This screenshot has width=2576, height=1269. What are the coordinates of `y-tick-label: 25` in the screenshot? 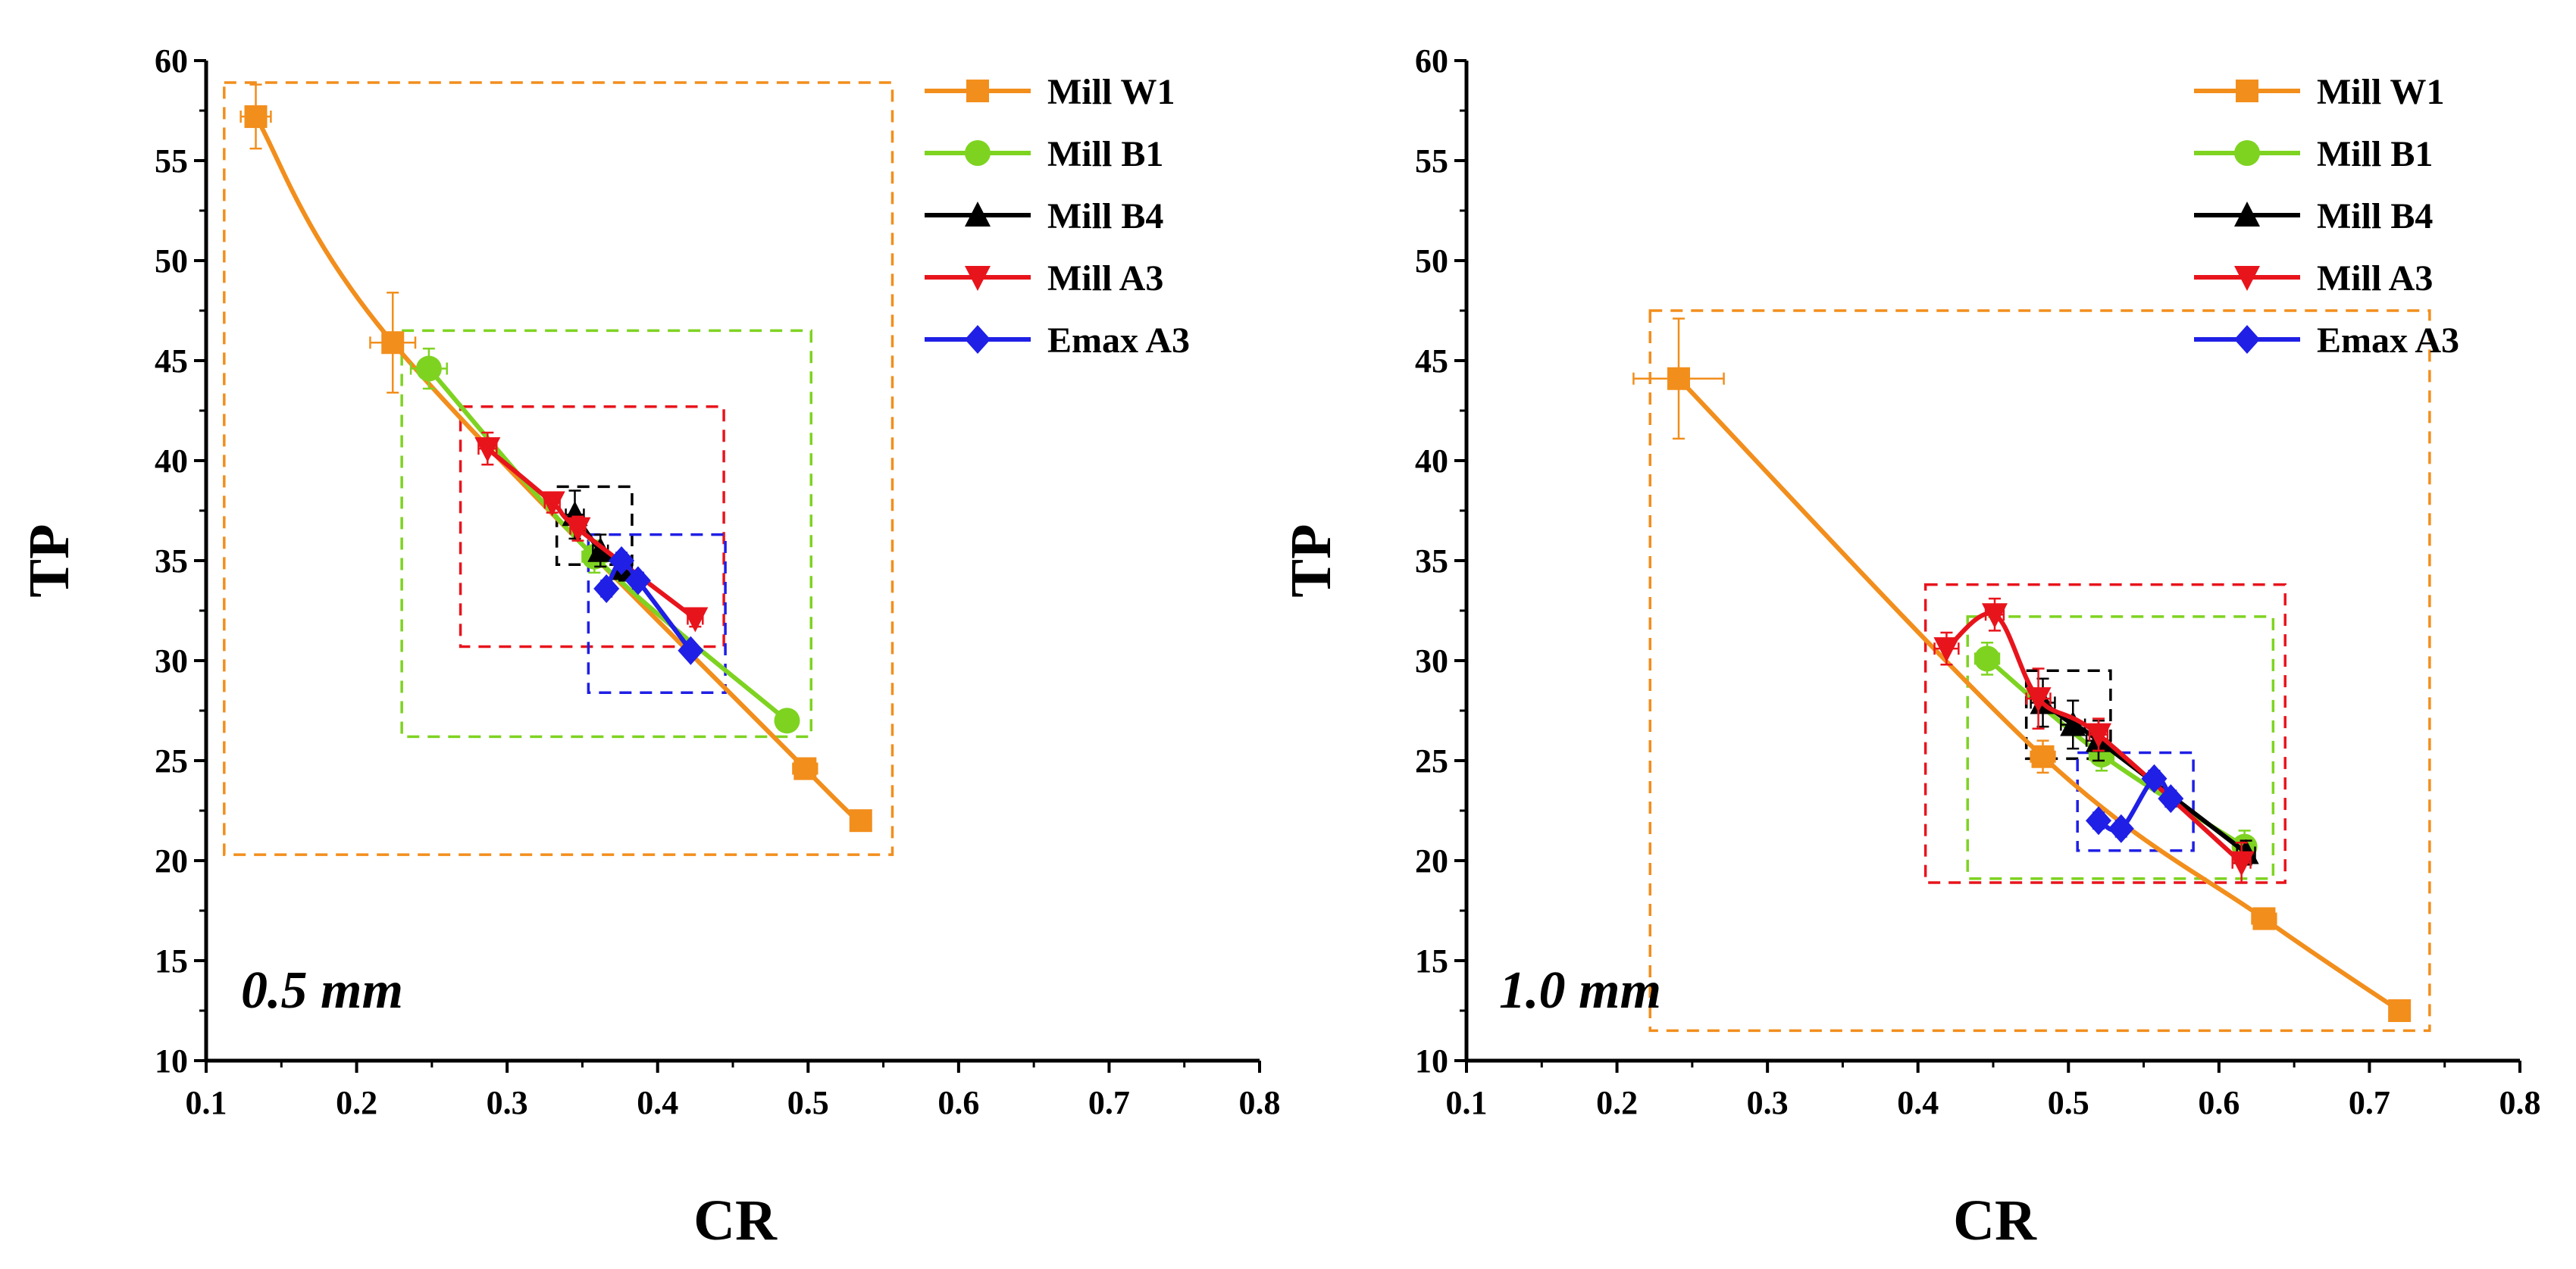 It's located at (171, 761).